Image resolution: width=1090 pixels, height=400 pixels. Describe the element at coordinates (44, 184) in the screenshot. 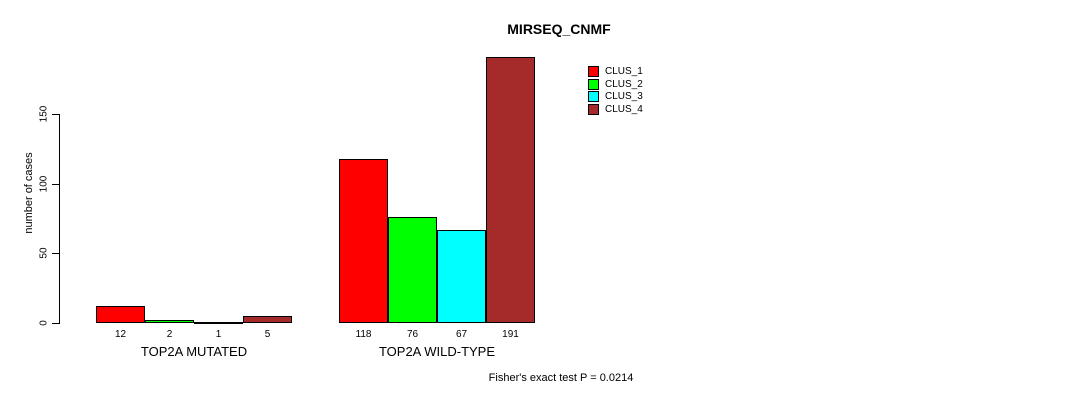

I see `y-tick-label: 100` at that location.